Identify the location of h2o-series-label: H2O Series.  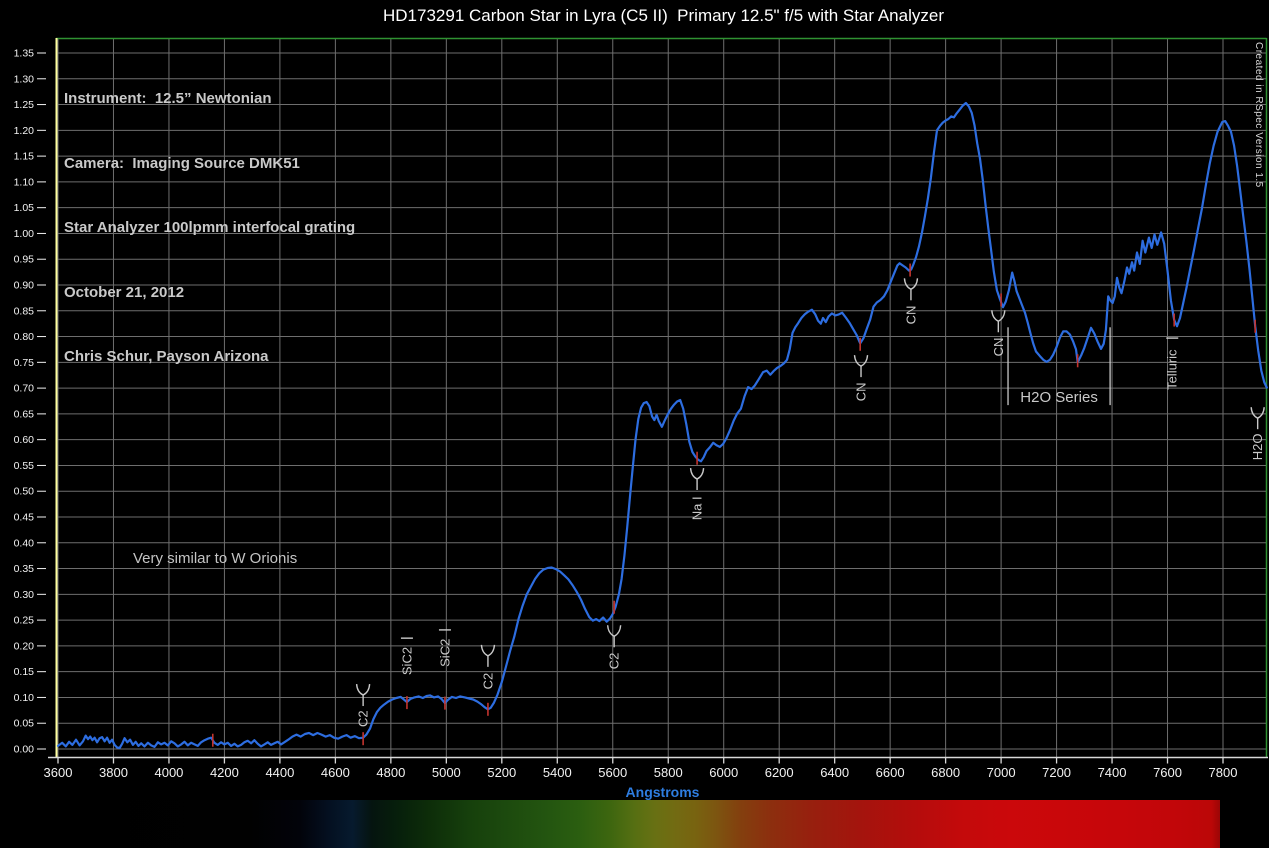
(1059, 397).